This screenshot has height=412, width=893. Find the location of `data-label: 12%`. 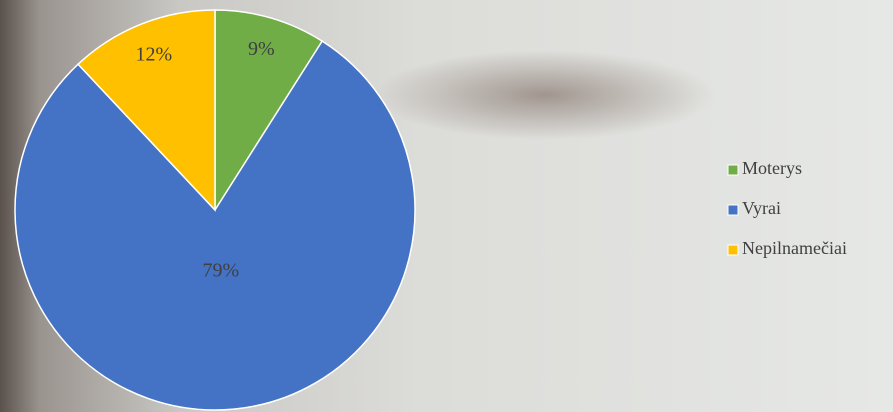

data-label: 12% is located at coordinates (154, 54).